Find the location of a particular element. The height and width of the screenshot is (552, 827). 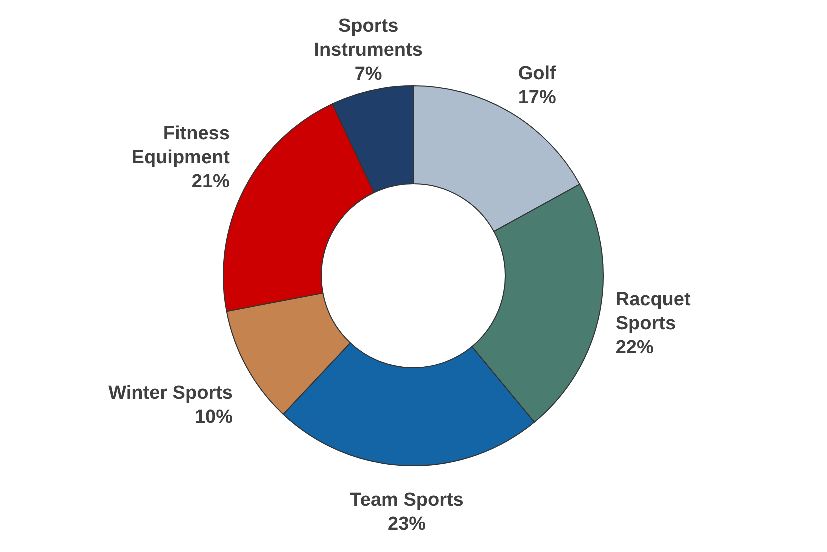

data-label: 17% is located at coordinates (537, 98).